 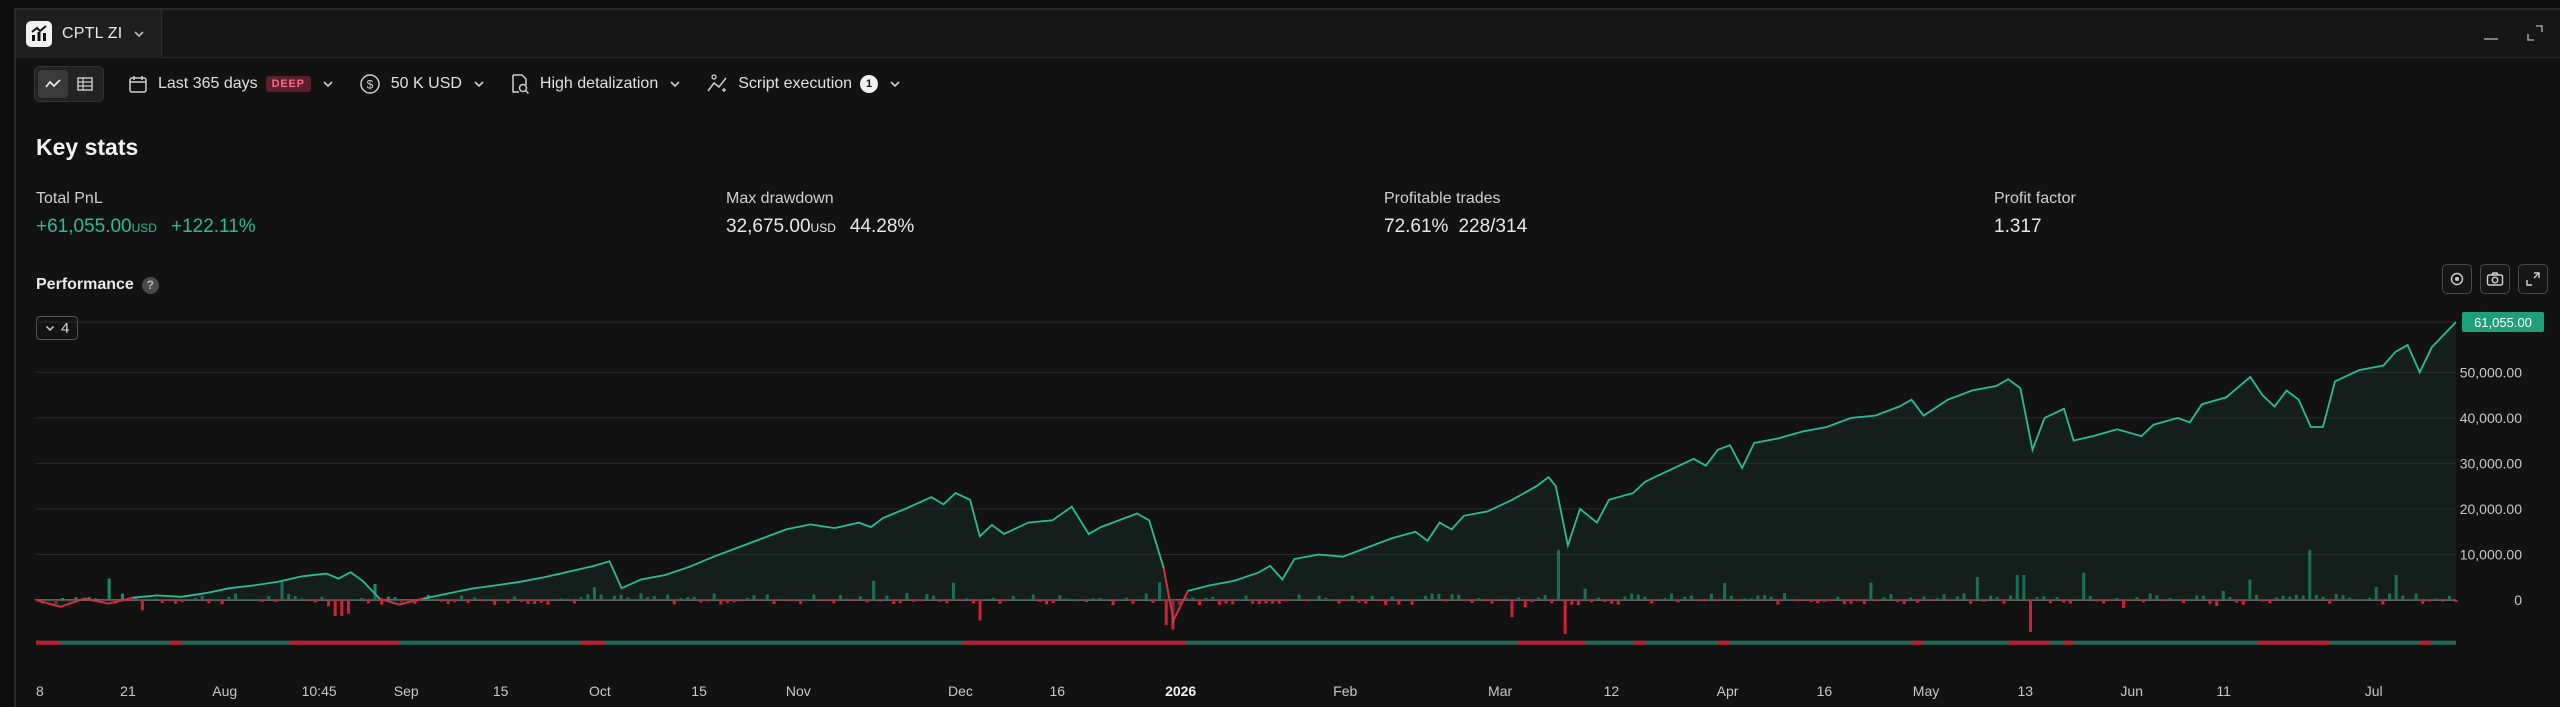 I want to click on minimize-icon, so click(x=2491, y=33).